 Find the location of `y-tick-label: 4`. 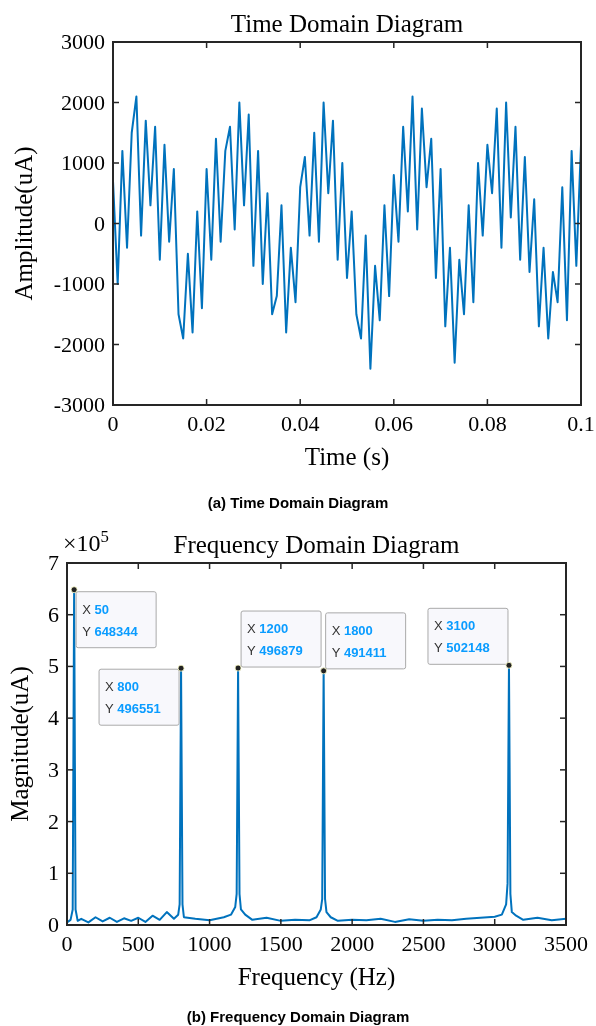

y-tick-label: 4 is located at coordinates (53, 718).